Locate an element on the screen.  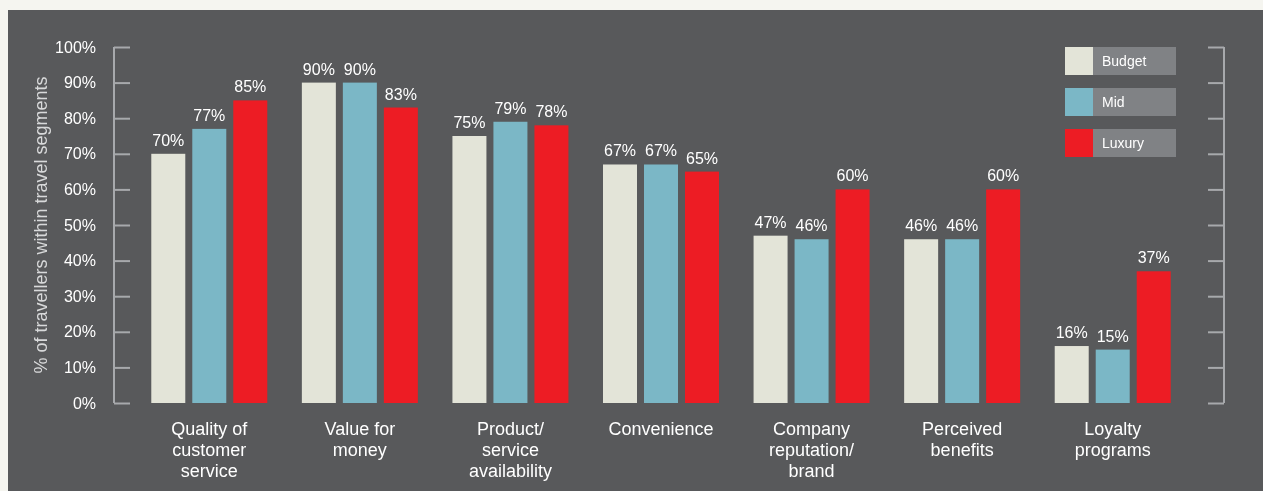
data-label: 75% is located at coordinates (469, 122).